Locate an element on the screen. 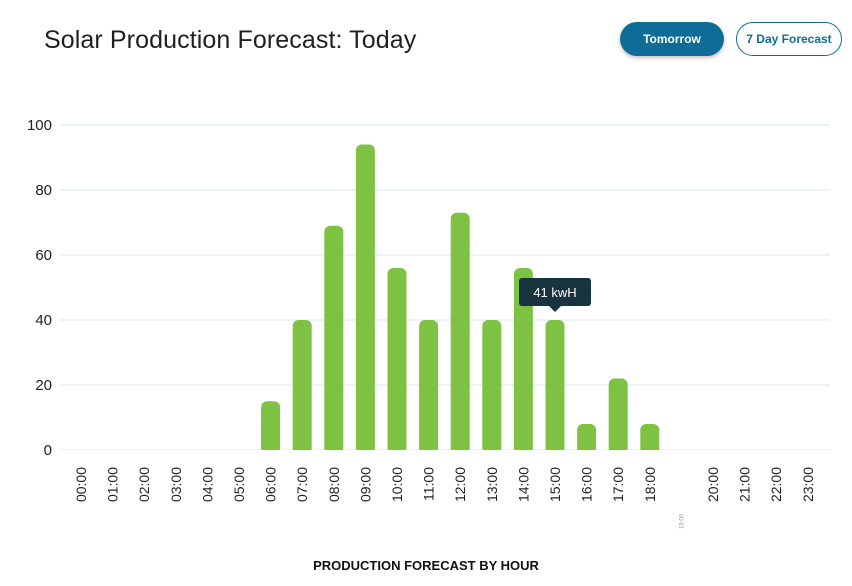  y-tick-label: 80 is located at coordinates (43, 190).